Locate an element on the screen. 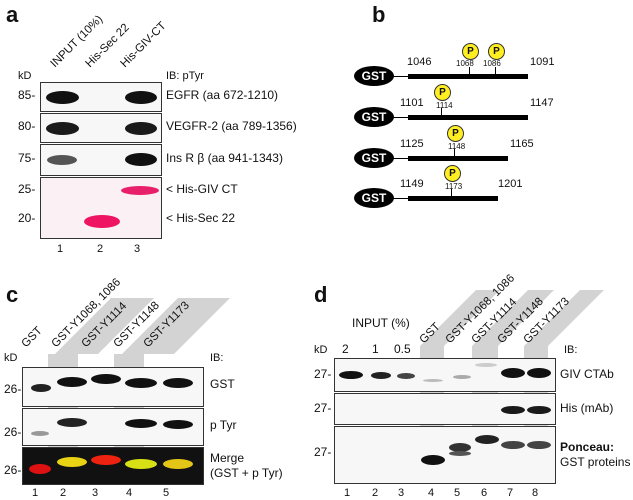 The width and height of the screenshot is (633, 500). ponceau-blot-a is located at coordinates (101, 208).